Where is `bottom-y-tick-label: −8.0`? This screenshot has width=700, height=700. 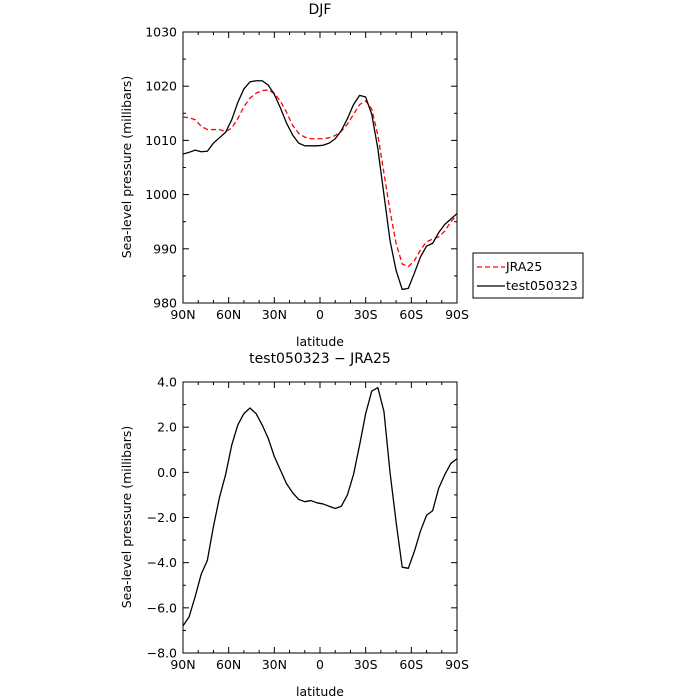 bottom-y-tick-label: −8.0 is located at coordinates (162, 653).